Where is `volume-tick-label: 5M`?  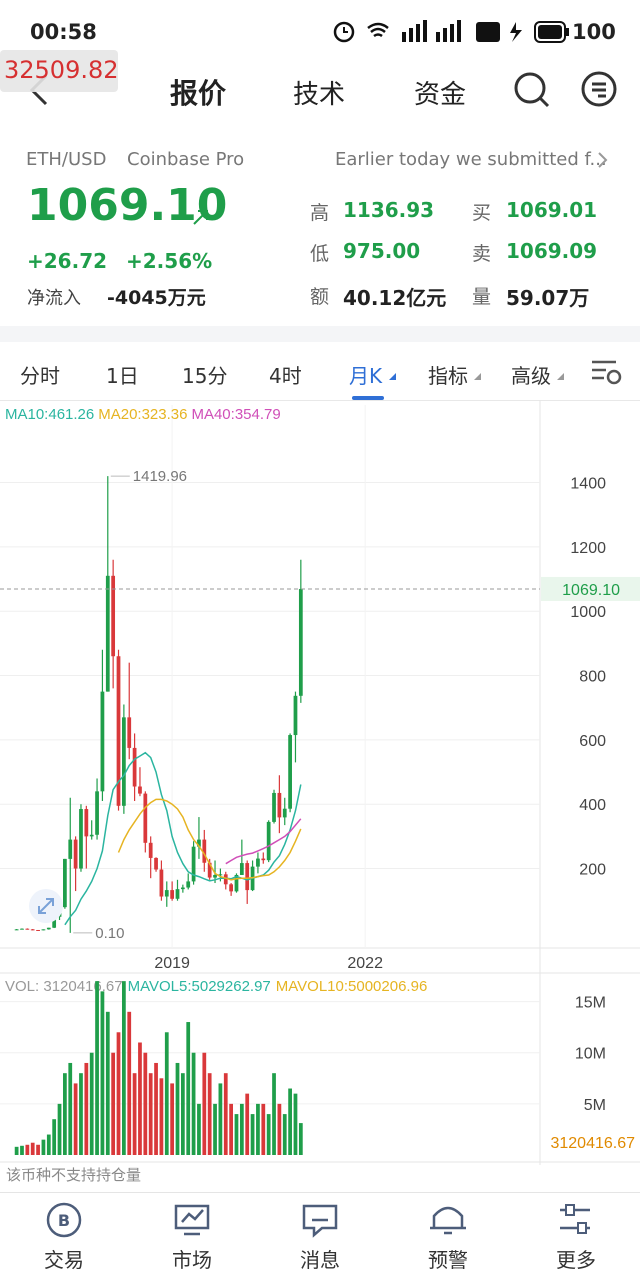
volume-tick-label: 5M is located at coordinates (595, 1105).